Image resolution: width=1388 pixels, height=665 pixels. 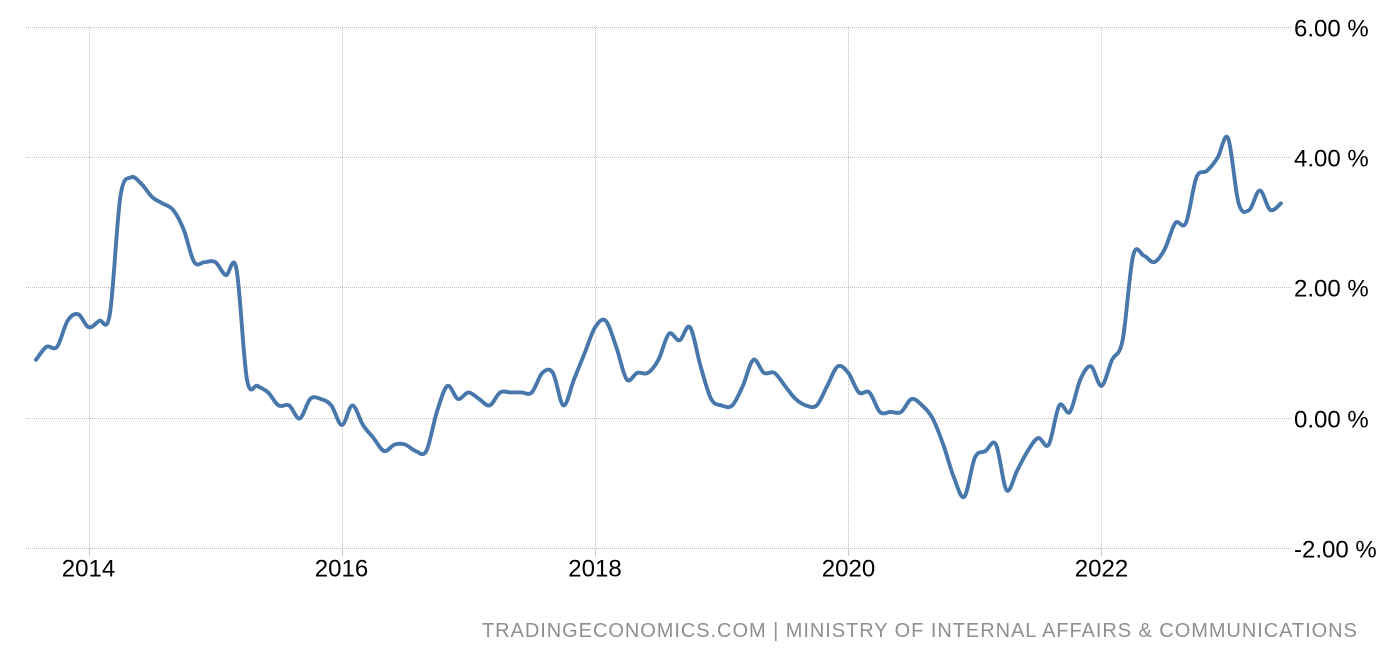 I want to click on svg-text: 4.00 %, so click(x=1331, y=159).